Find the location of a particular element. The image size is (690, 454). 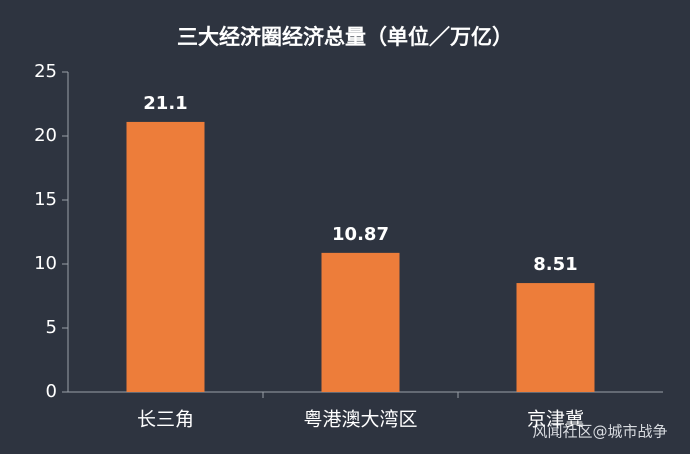

y-tick-label: 0 is located at coordinates (51, 391).